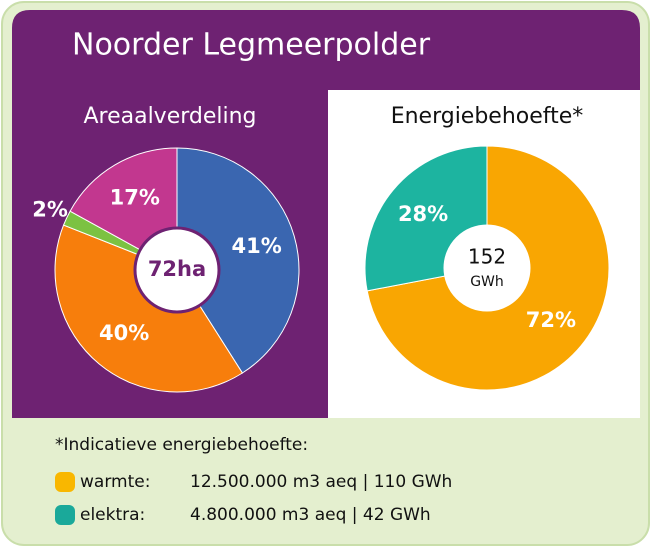 The image size is (651, 547). Describe the element at coordinates (257, 246) in the screenshot. I see `value-label: 41%` at that location.